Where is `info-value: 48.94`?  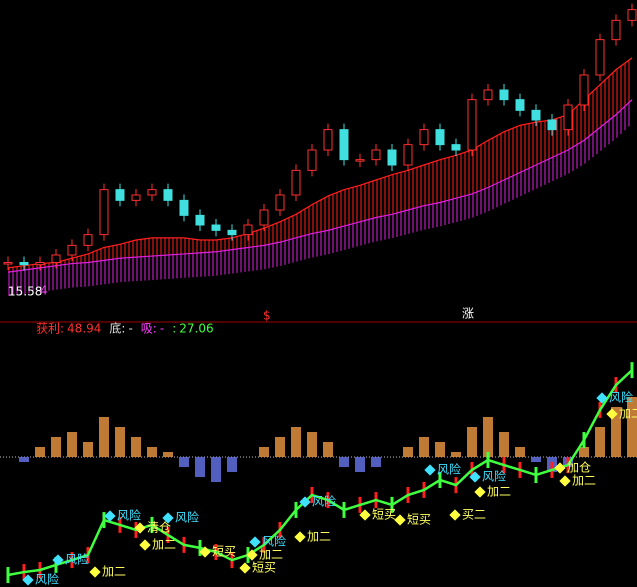
info-value: 48.94 is located at coordinates (84, 329).